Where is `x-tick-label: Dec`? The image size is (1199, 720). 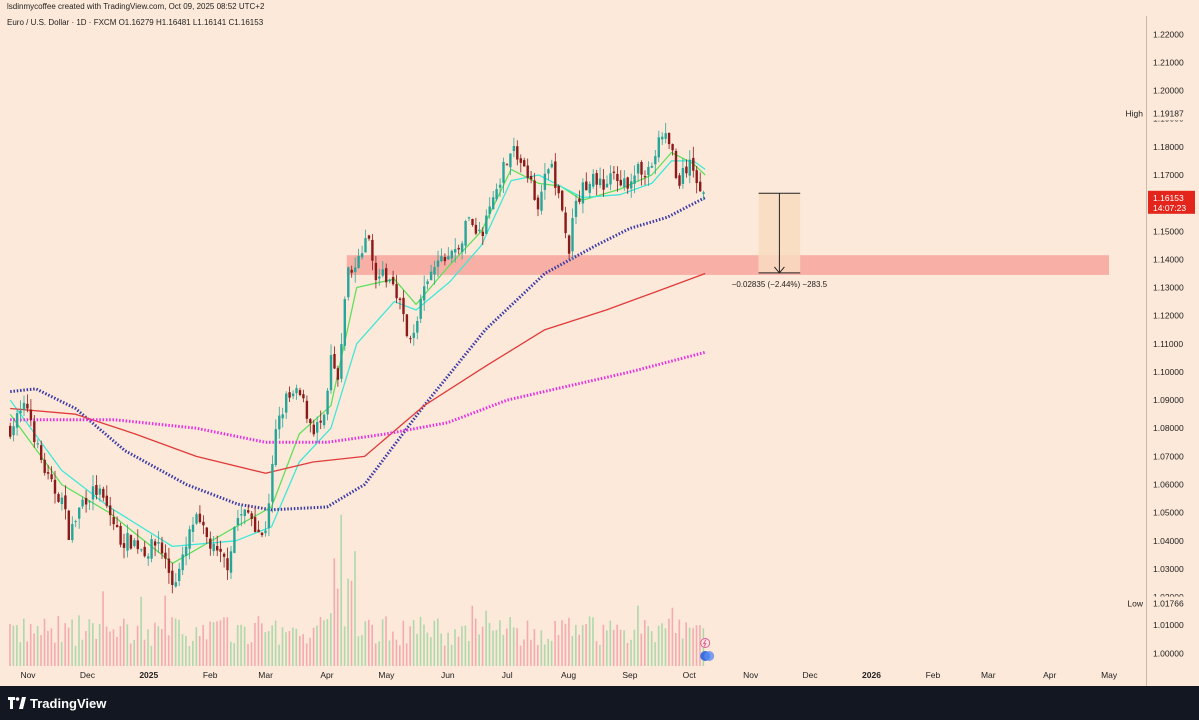 x-tick-label: Dec is located at coordinates (811, 675).